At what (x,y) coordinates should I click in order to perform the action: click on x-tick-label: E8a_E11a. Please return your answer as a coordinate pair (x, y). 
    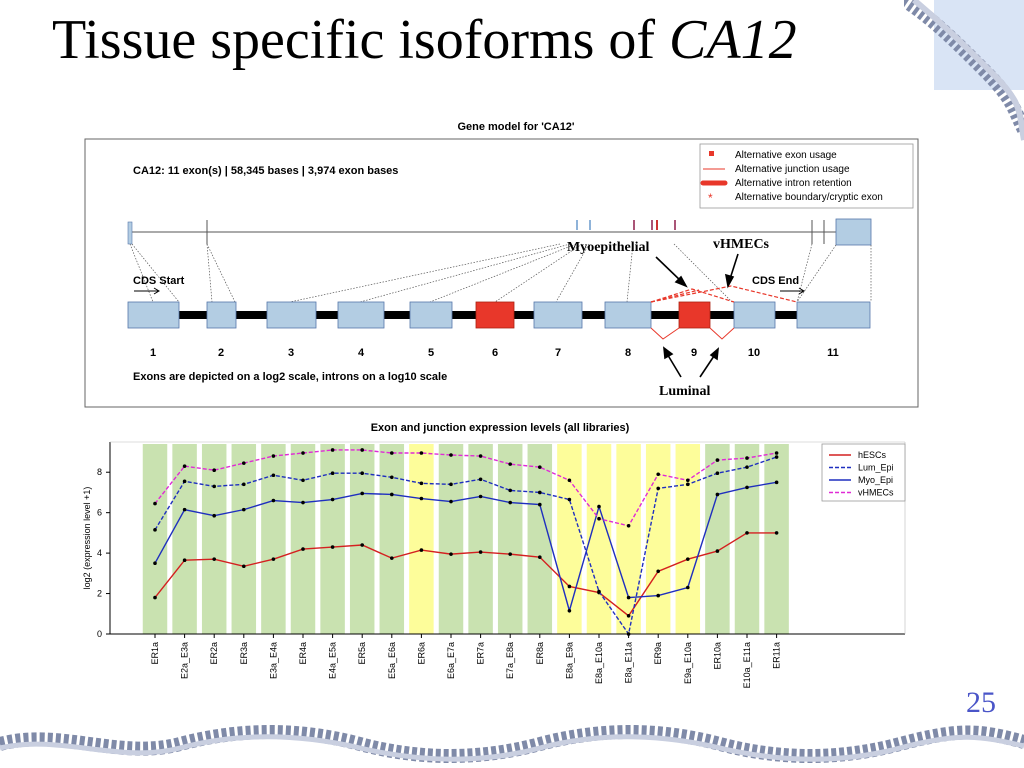
    Looking at the image, I should click on (629, 662).